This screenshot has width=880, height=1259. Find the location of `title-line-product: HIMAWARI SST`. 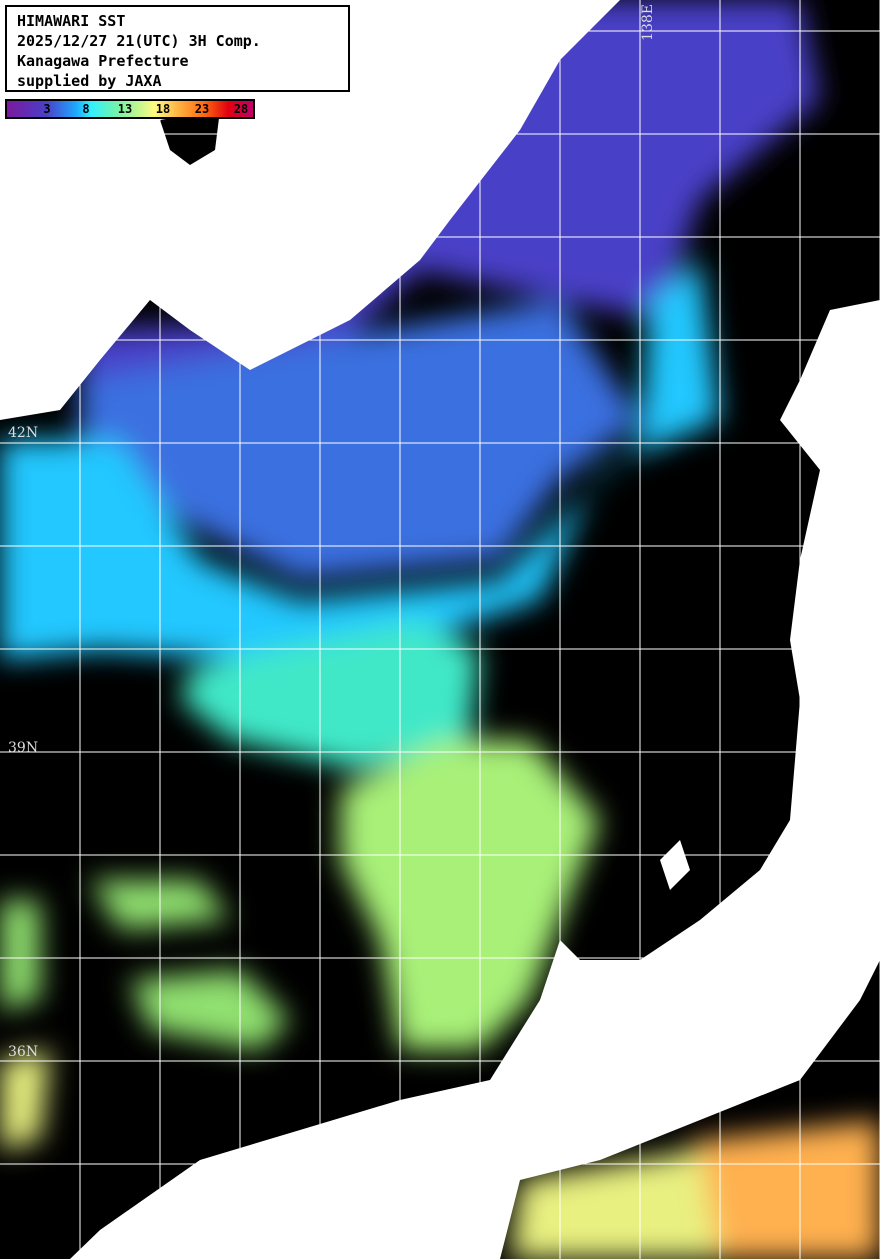

title-line-product: HIMAWARI SST is located at coordinates (71, 21).